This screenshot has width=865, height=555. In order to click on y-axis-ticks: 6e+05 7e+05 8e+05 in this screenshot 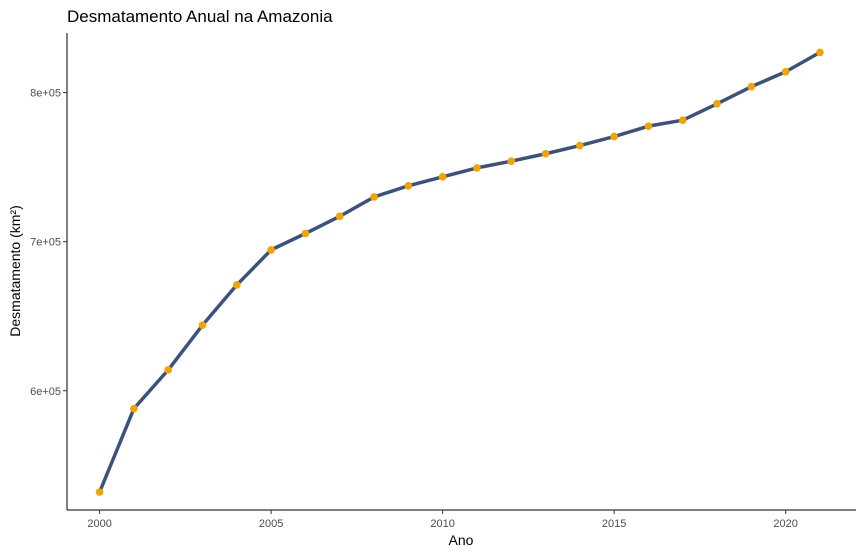, I will do `click(48, 243)`.